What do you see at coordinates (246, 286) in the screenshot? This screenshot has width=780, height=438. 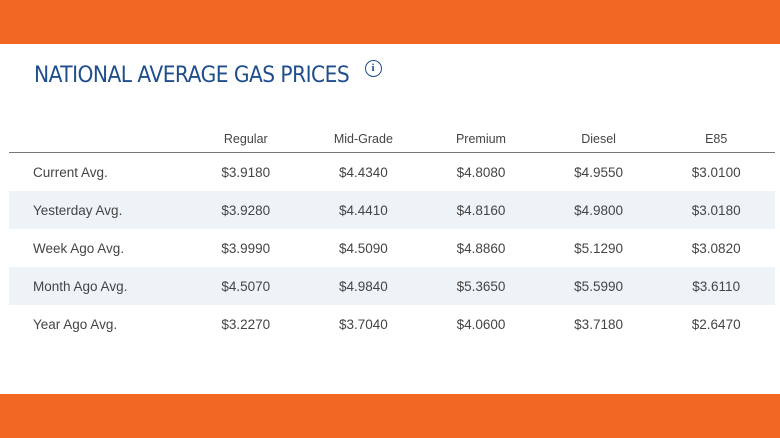 I see `price-cell: $4.5070` at bounding box center [246, 286].